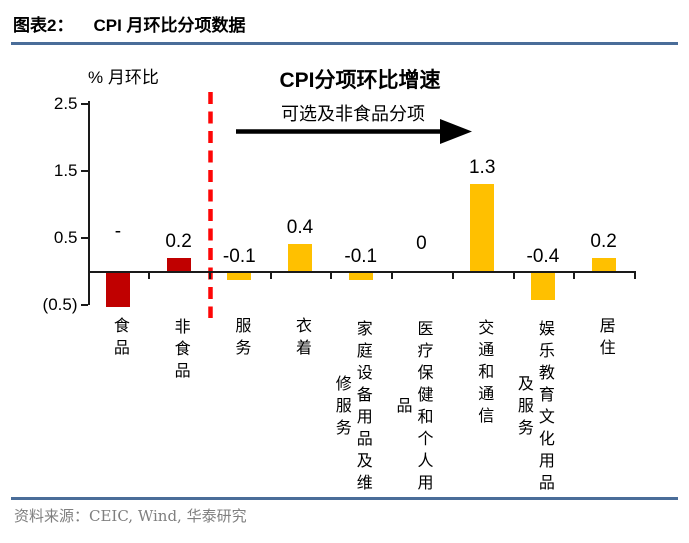 The image size is (689, 543). What do you see at coordinates (60, 304) in the screenshot?
I see `y-axis-tick-label: (0.5)` at bounding box center [60, 304].